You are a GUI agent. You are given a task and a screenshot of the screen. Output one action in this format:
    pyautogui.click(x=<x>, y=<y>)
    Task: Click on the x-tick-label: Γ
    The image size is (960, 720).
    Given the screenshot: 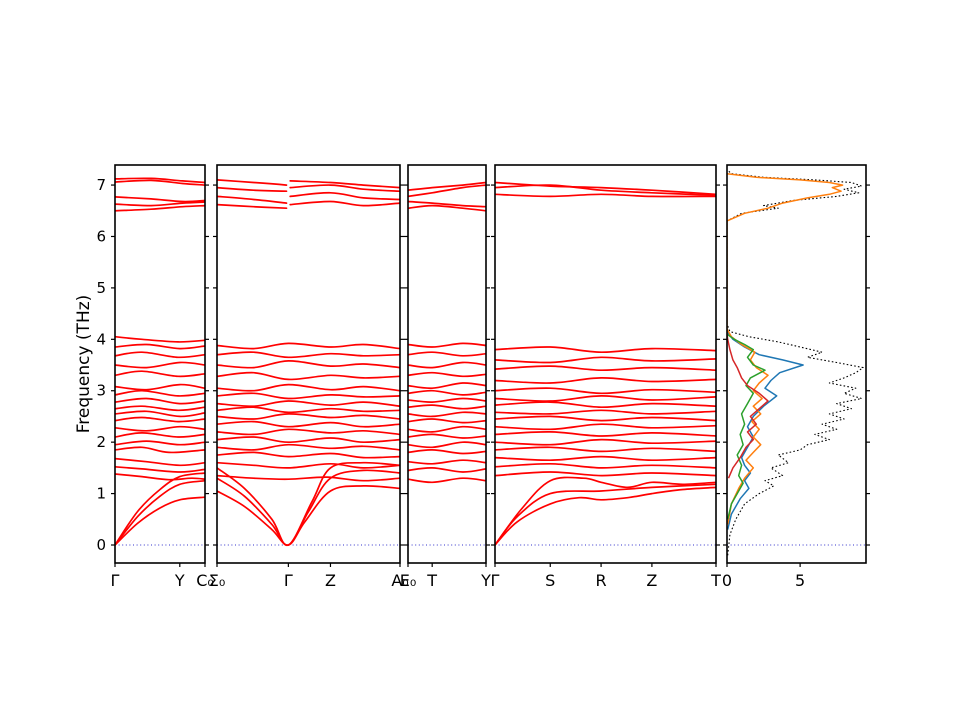 What is the action you would take?
    pyautogui.click(x=495, y=580)
    